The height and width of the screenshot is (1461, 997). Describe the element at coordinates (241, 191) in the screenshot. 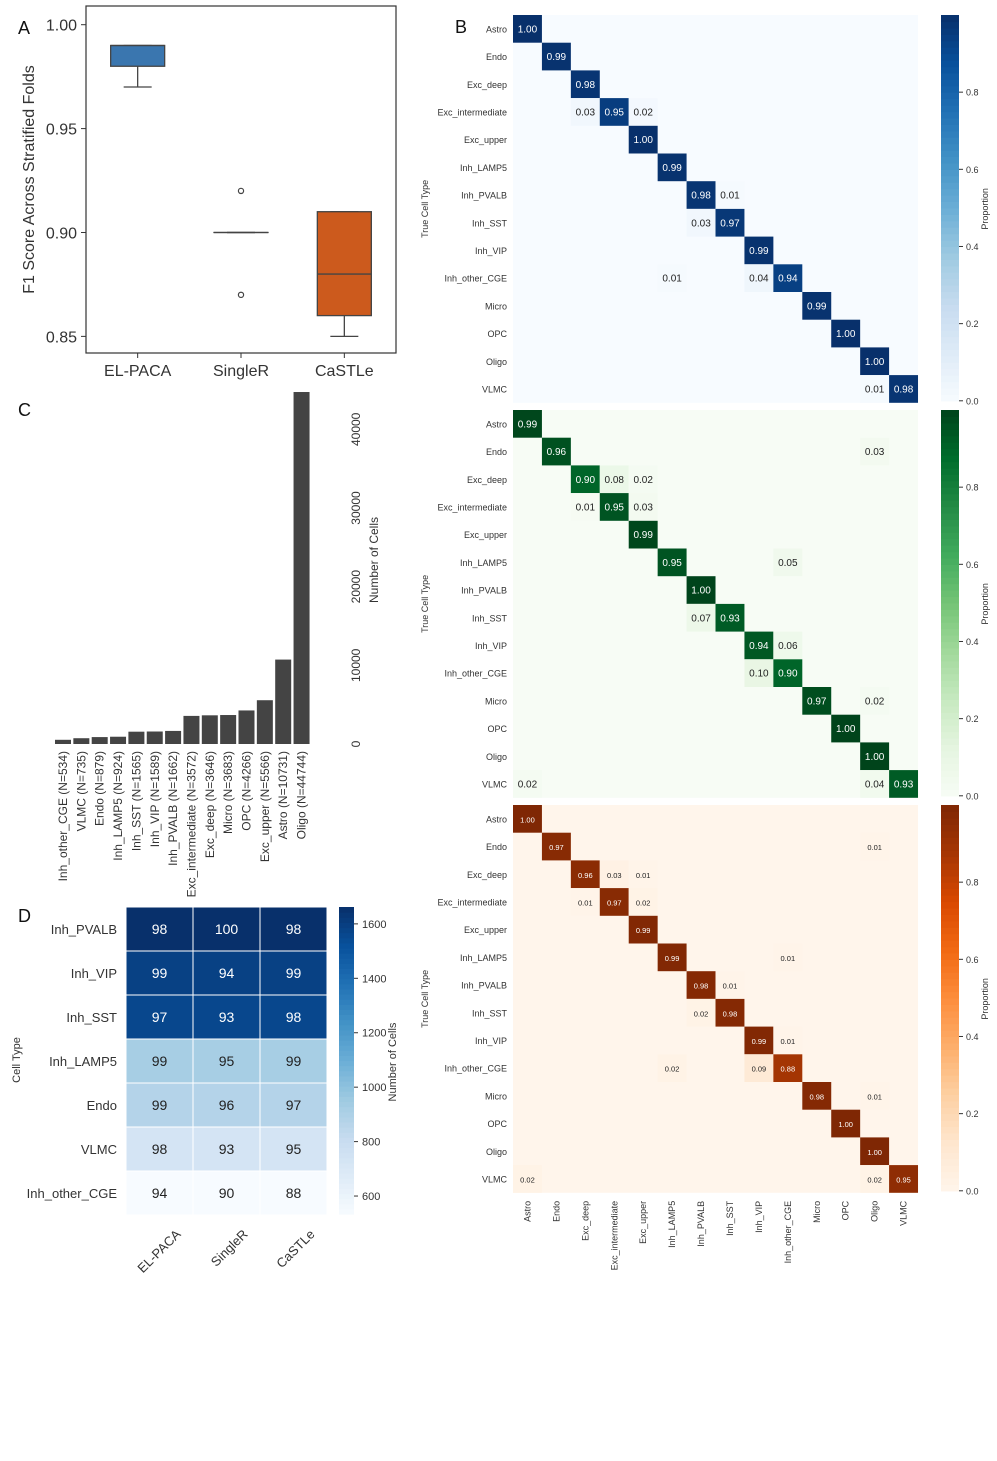

I see `outlier-point` at that location.